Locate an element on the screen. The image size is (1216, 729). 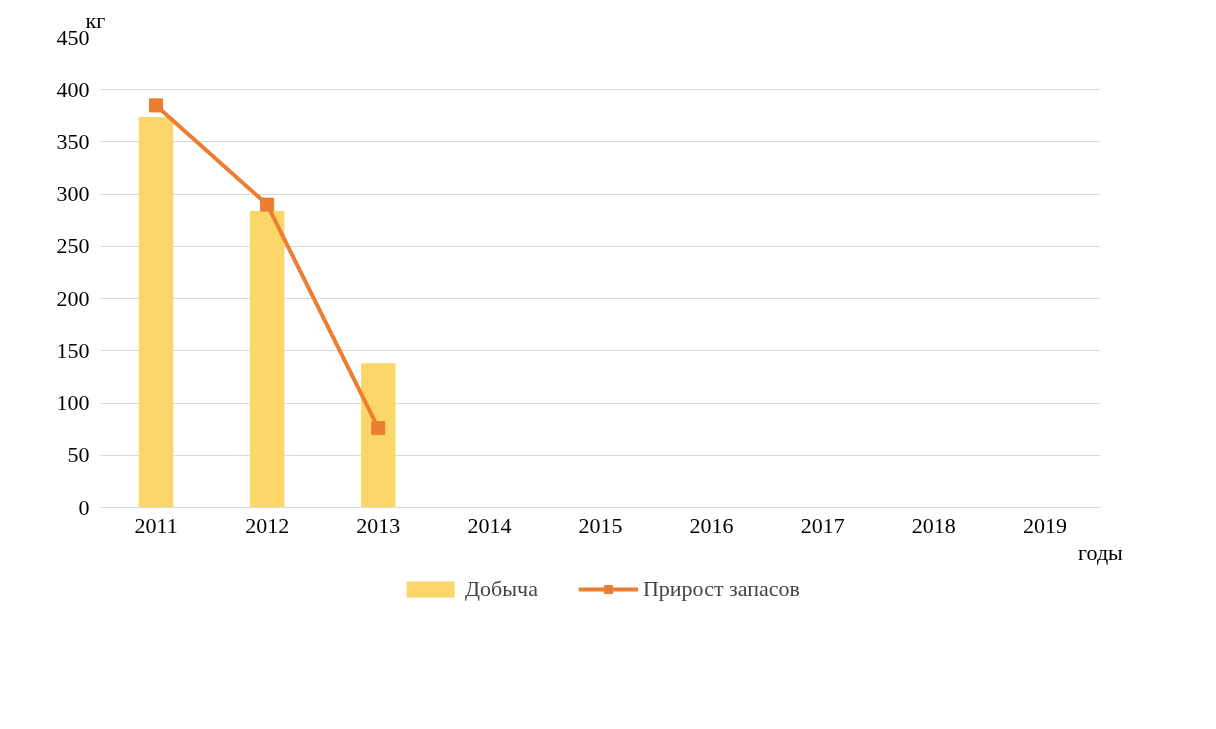
x-tick-label: 2013 is located at coordinates (378, 525).